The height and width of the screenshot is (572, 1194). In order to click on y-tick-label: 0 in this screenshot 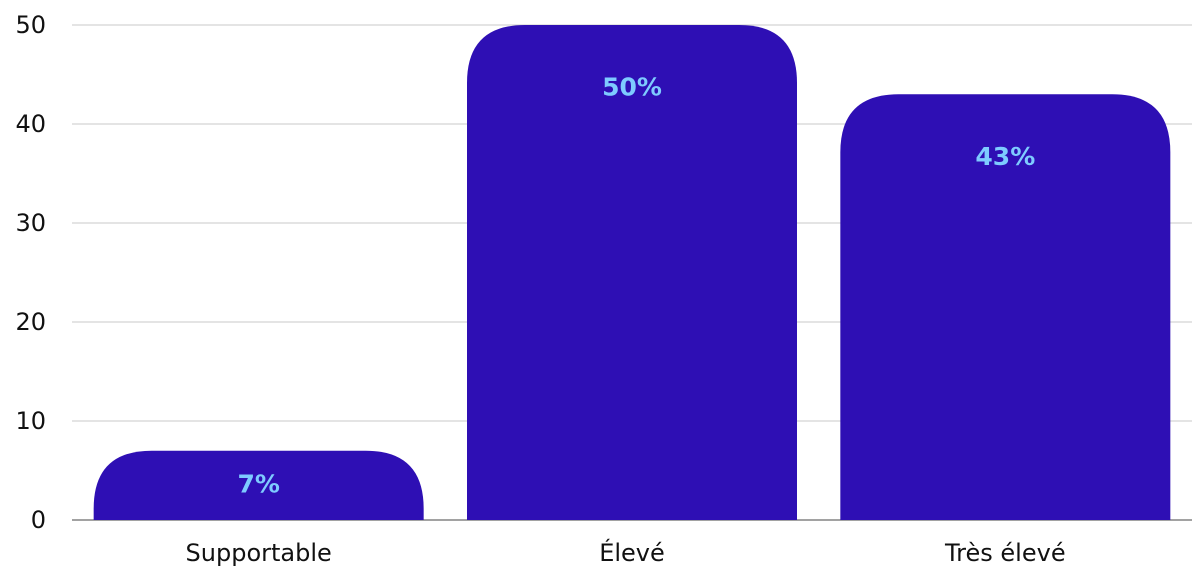, I will do `click(38, 520)`.